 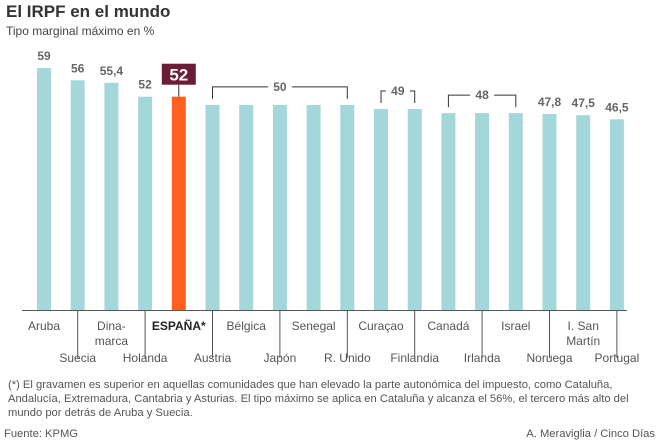 I want to click on category-label: Portugal, so click(x=617, y=358).